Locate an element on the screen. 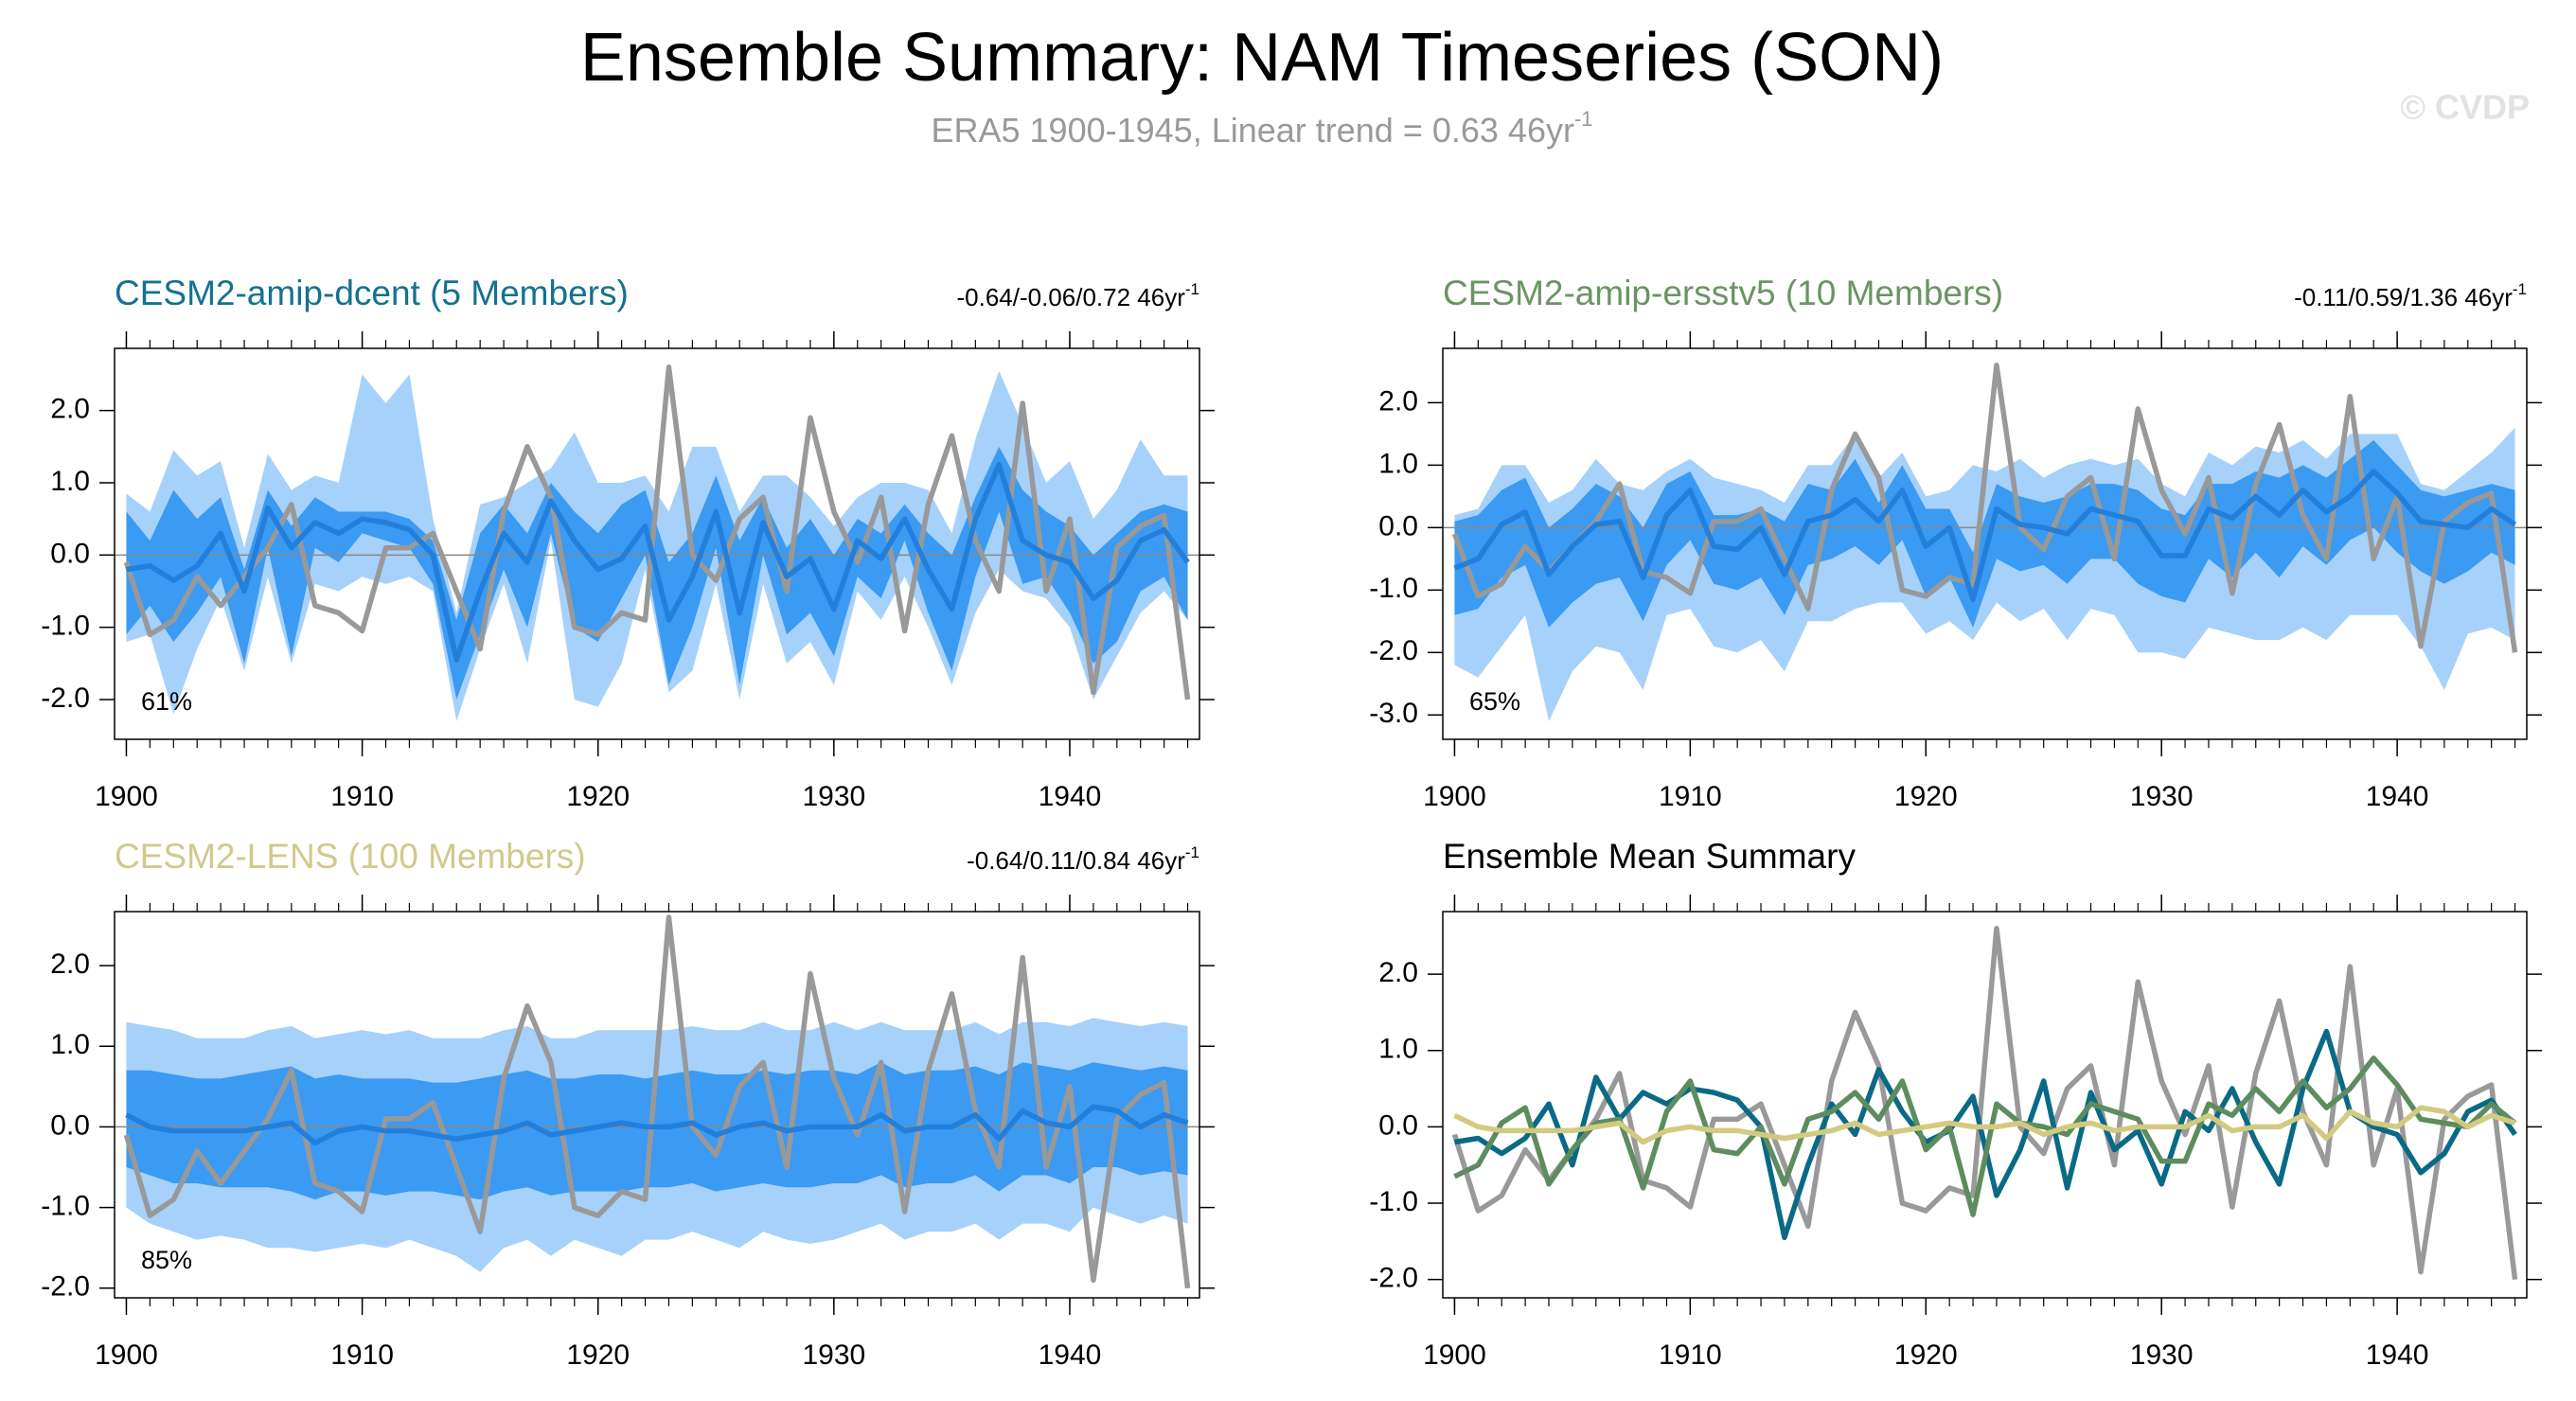 This screenshot has height=1401, width=2576. subtitle-text: ERA5 1900-1945, Linear trend = 0.63 46yr is located at coordinates (1252, 130).